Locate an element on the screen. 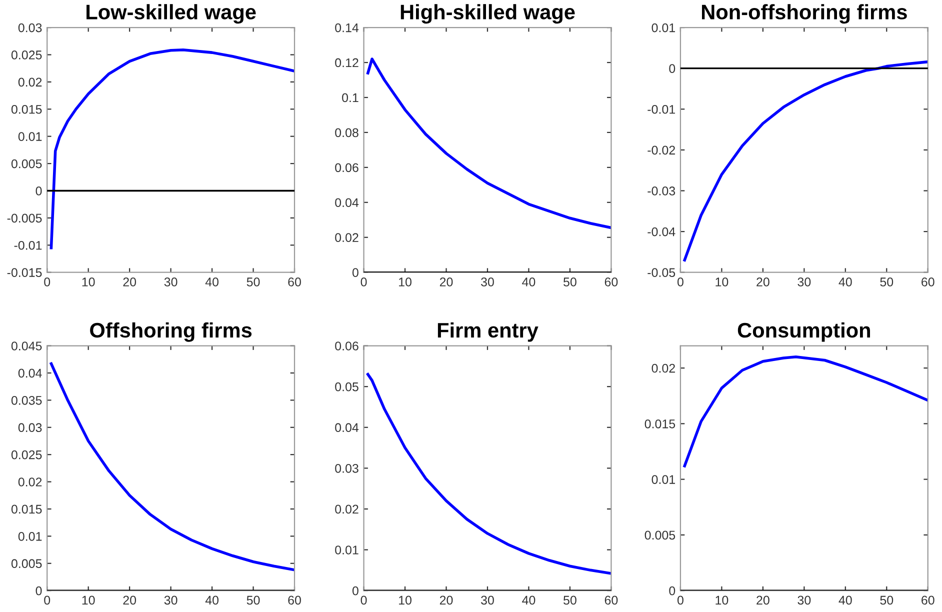 This screenshot has width=942, height=612. y-tick-label: -0.015 is located at coordinates (24, 272).